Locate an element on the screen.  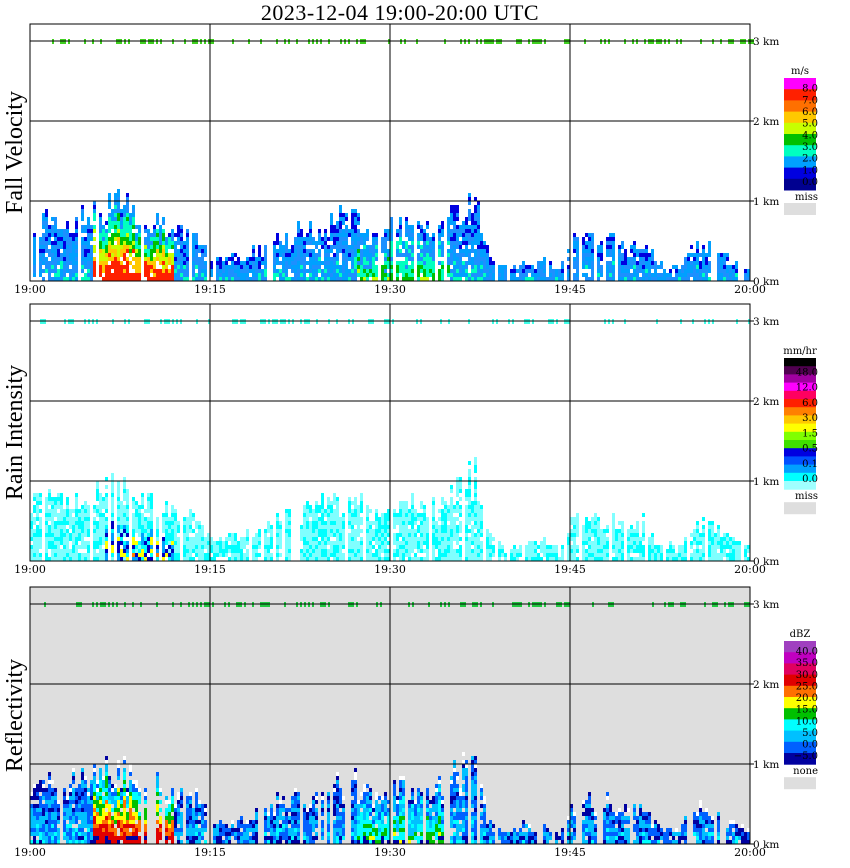
colorbar-level: 48.0 is located at coordinates (807, 372).